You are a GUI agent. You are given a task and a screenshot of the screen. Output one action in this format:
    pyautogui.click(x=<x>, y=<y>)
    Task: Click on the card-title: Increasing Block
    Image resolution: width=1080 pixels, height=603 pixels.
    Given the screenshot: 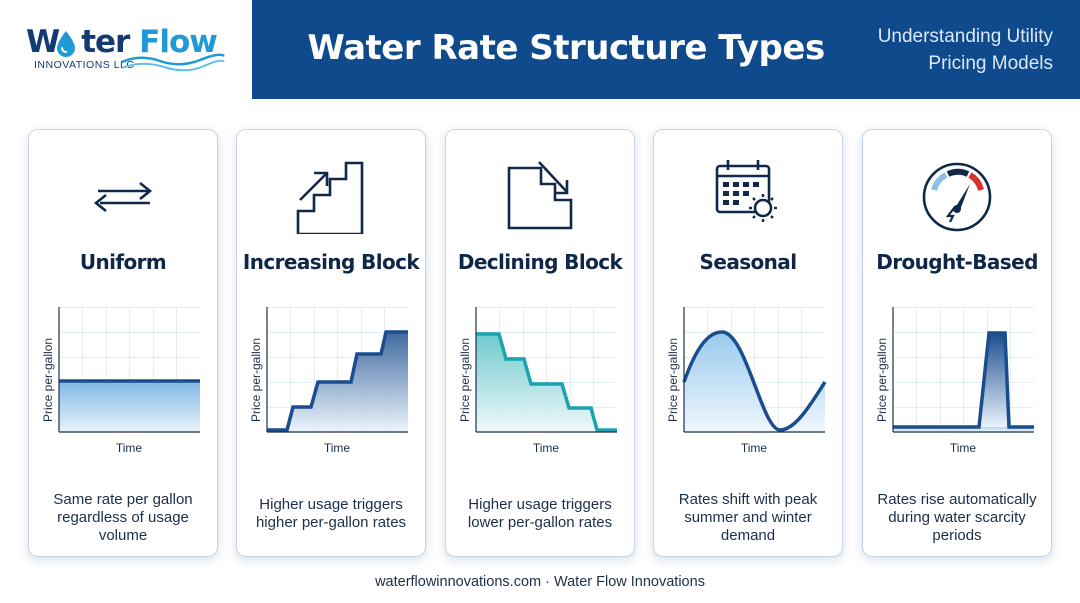 What is the action you would take?
    pyautogui.click(x=331, y=262)
    